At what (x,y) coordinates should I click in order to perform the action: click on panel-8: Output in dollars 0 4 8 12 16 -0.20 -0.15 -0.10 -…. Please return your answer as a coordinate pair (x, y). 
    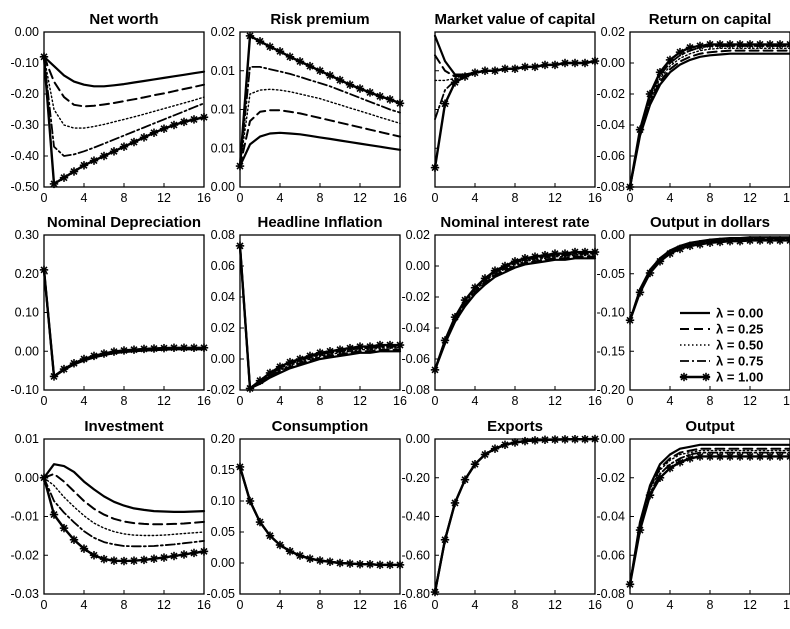
    Looking at the image, I should click on (693, 311).